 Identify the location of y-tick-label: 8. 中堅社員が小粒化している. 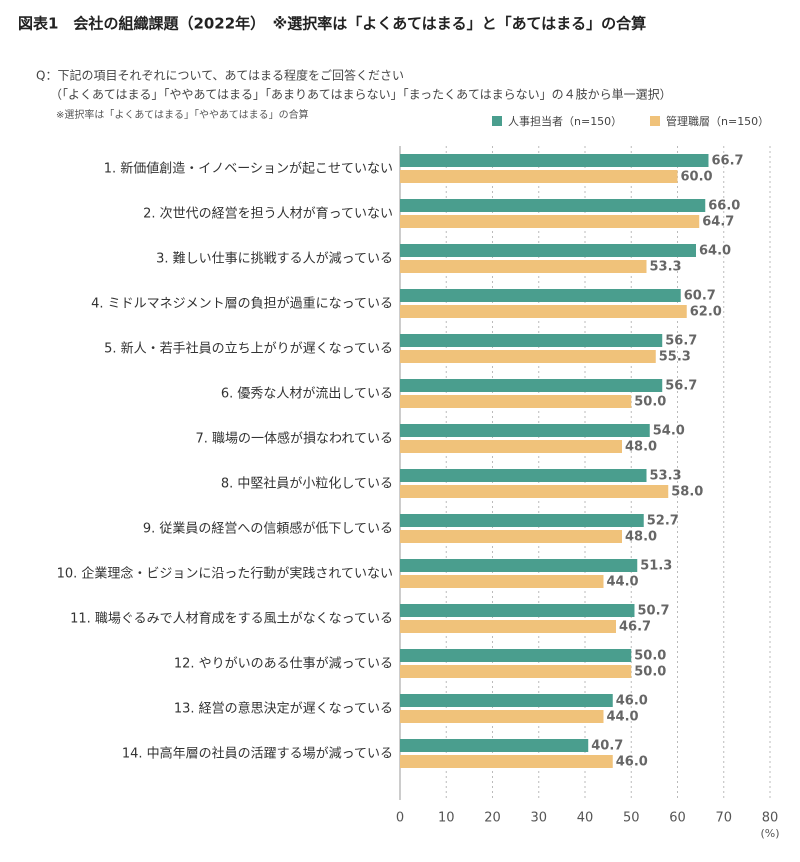
(307, 484).